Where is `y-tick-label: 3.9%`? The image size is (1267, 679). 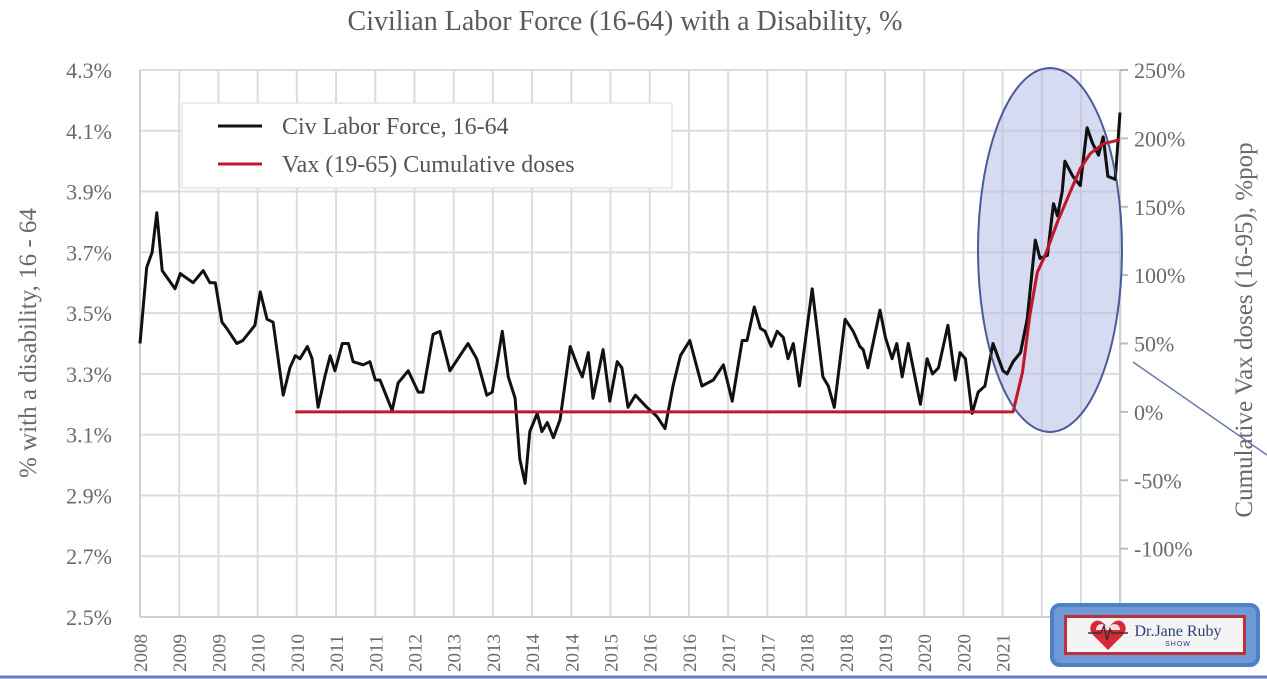
y-tick-label: 3.9% is located at coordinates (89, 192).